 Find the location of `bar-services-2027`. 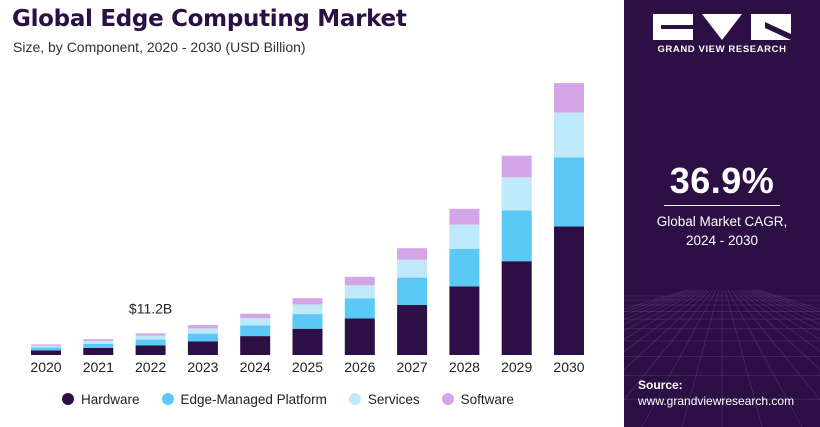

bar-services-2027 is located at coordinates (412, 268).